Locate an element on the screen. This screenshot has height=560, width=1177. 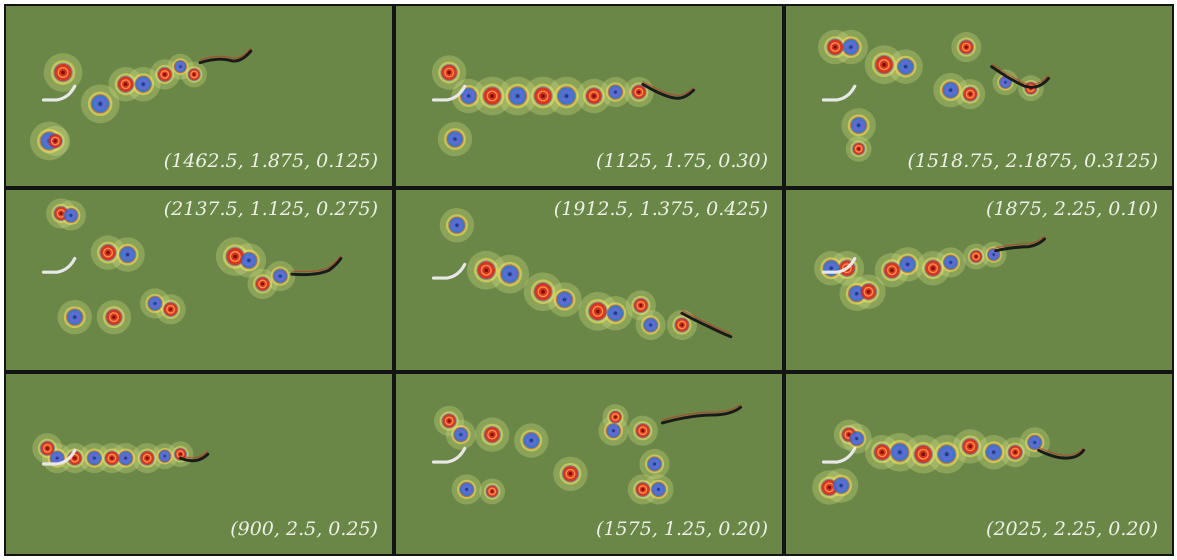
vorticity-panel-3: (1518.75, 2.1875, 0.3125) is located at coordinates (979, 96).